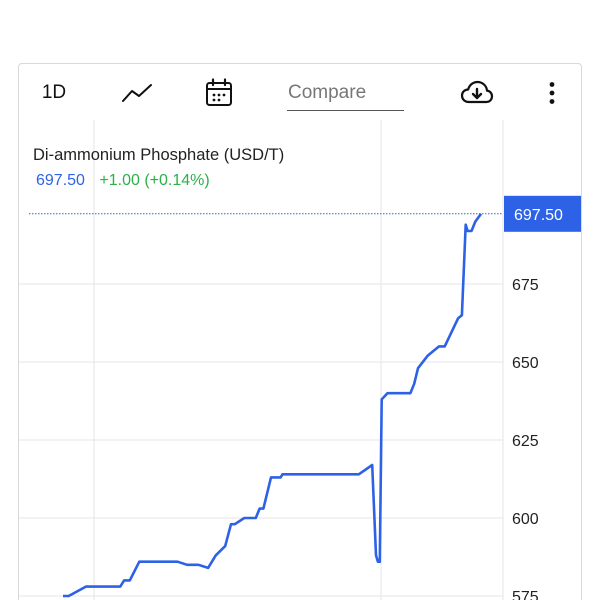 The width and height of the screenshot is (600, 600). Describe the element at coordinates (525, 363) in the screenshot. I see `y-tick-label: 650` at that location.